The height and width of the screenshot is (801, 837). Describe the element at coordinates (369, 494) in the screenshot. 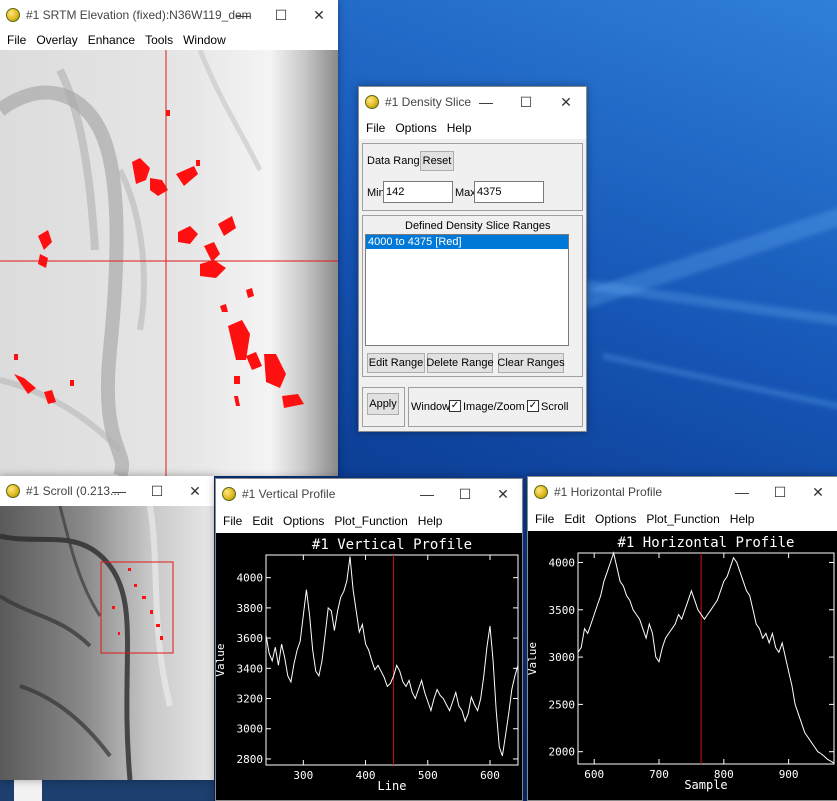

I see `vertical-profile-titlebar: #1 Vertical Profile — ☐ ✕` at that location.